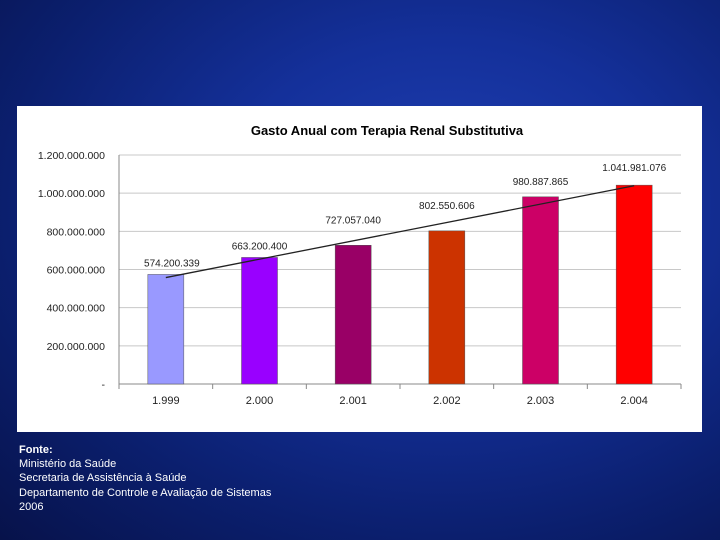 The height and width of the screenshot is (540, 720). What do you see at coordinates (104, 385) in the screenshot?
I see `y-tick-label: -` at bounding box center [104, 385].